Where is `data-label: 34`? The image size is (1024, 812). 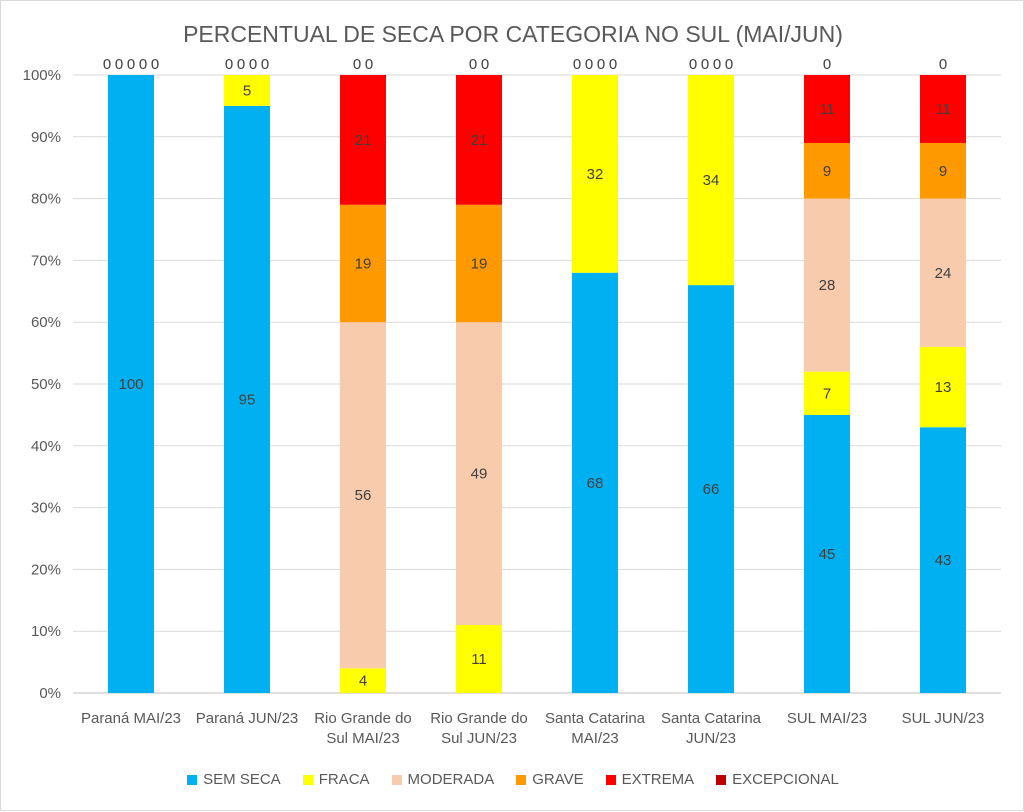 data-label: 34 is located at coordinates (711, 180).